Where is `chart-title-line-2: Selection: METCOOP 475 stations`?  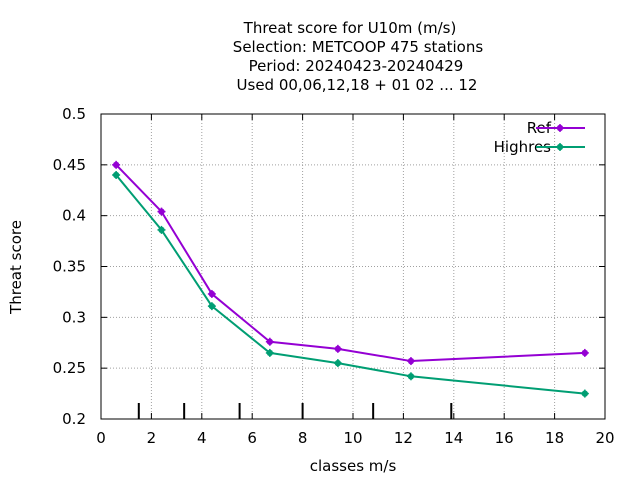
chart-title-line-2: Selection: METCOOP 475 stations is located at coordinates (358, 47).